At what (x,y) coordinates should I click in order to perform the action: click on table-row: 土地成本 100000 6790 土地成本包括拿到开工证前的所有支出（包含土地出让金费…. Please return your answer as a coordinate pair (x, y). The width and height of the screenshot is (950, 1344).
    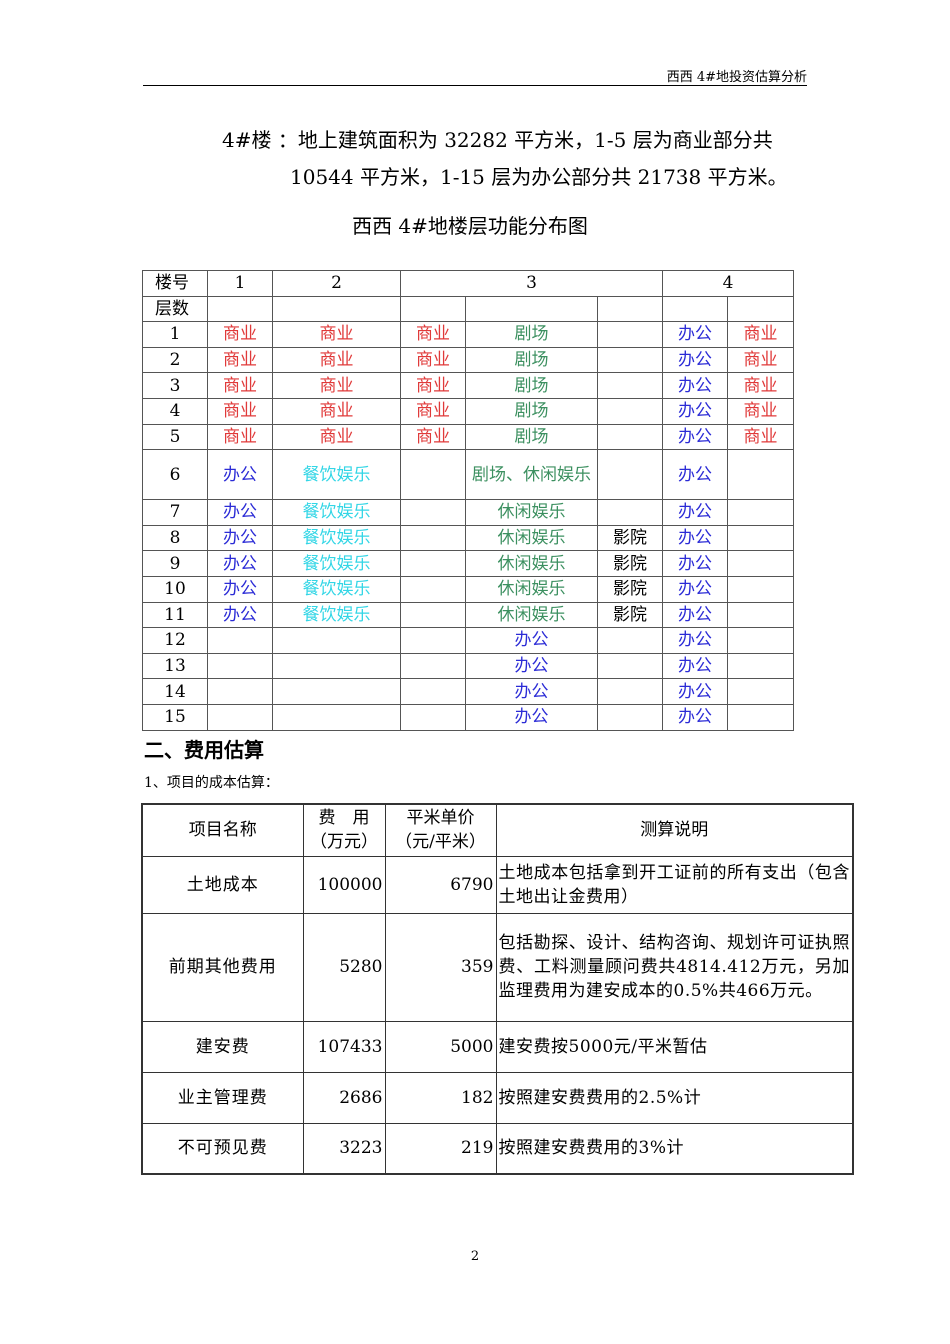
    Looking at the image, I should click on (497, 884).